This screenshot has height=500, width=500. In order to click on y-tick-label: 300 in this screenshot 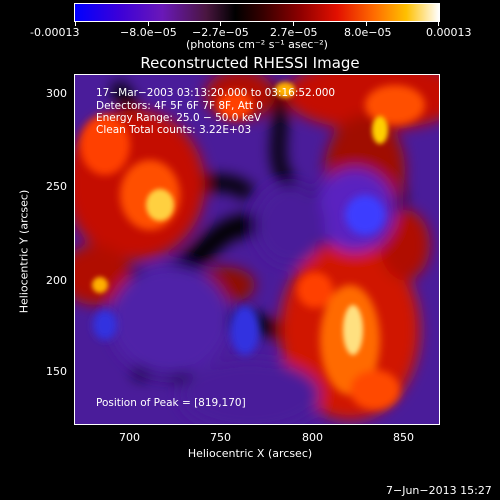, I will do `click(56, 93)`.